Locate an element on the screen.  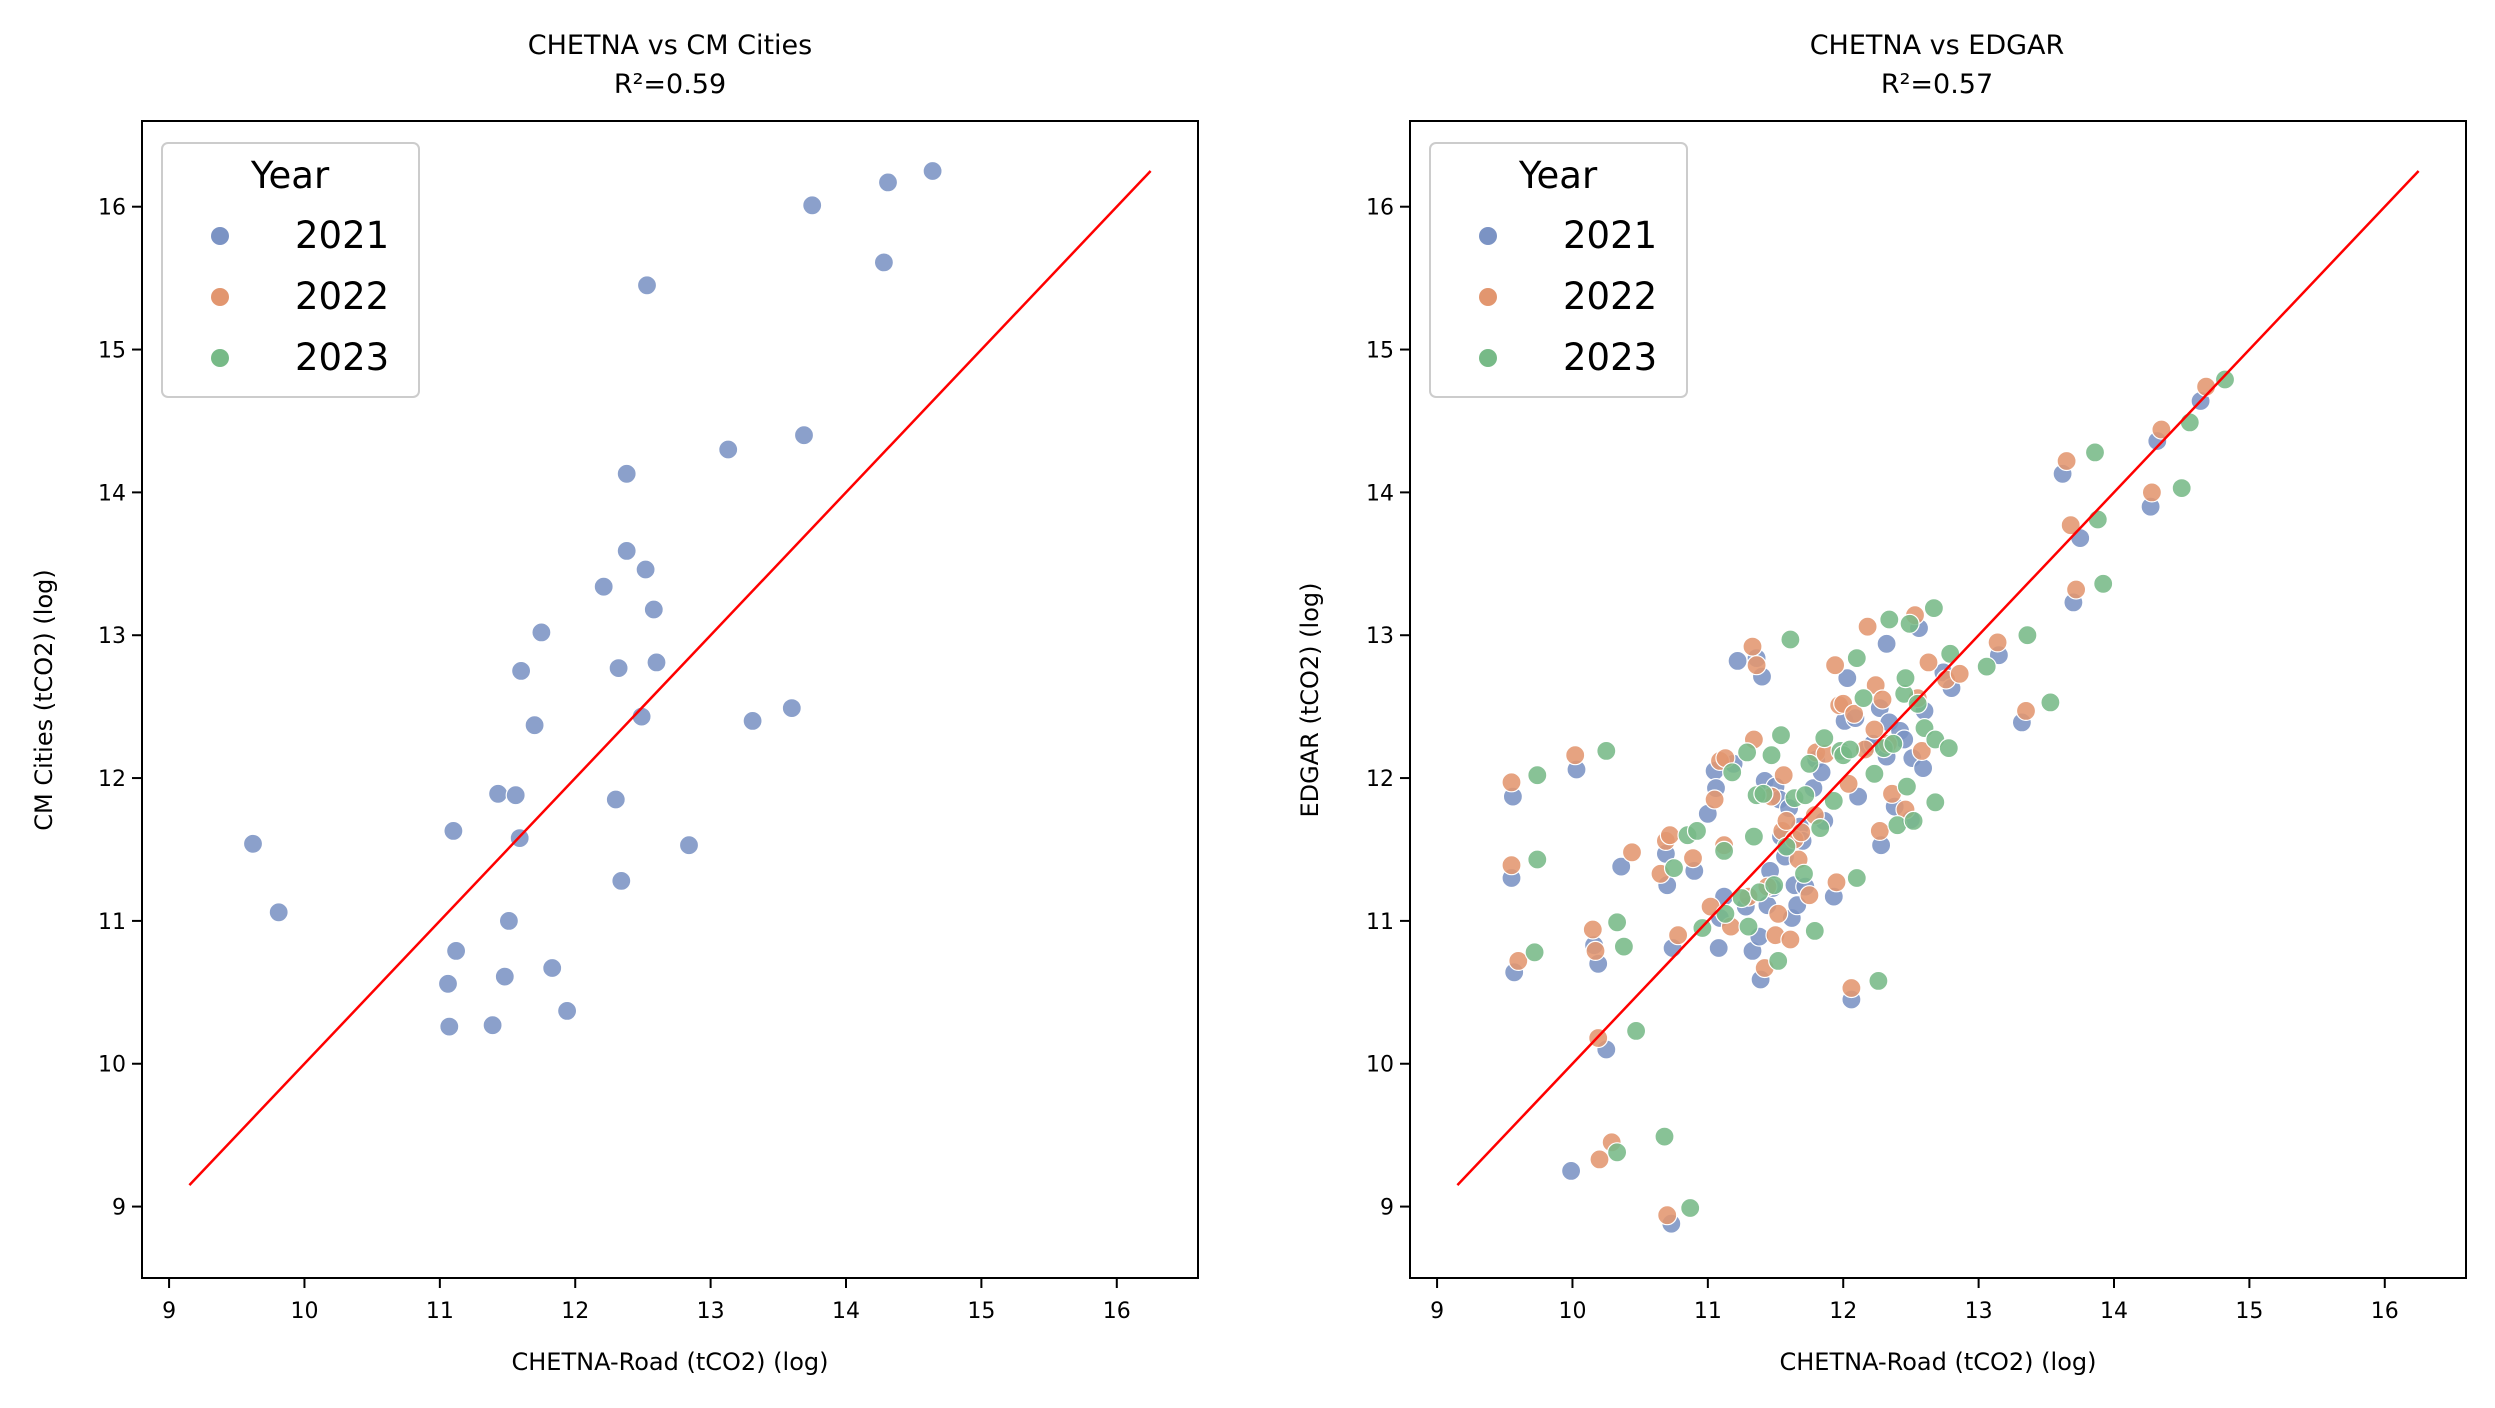
x-tick-label: 12 is located at coordinates (1843, 1311).